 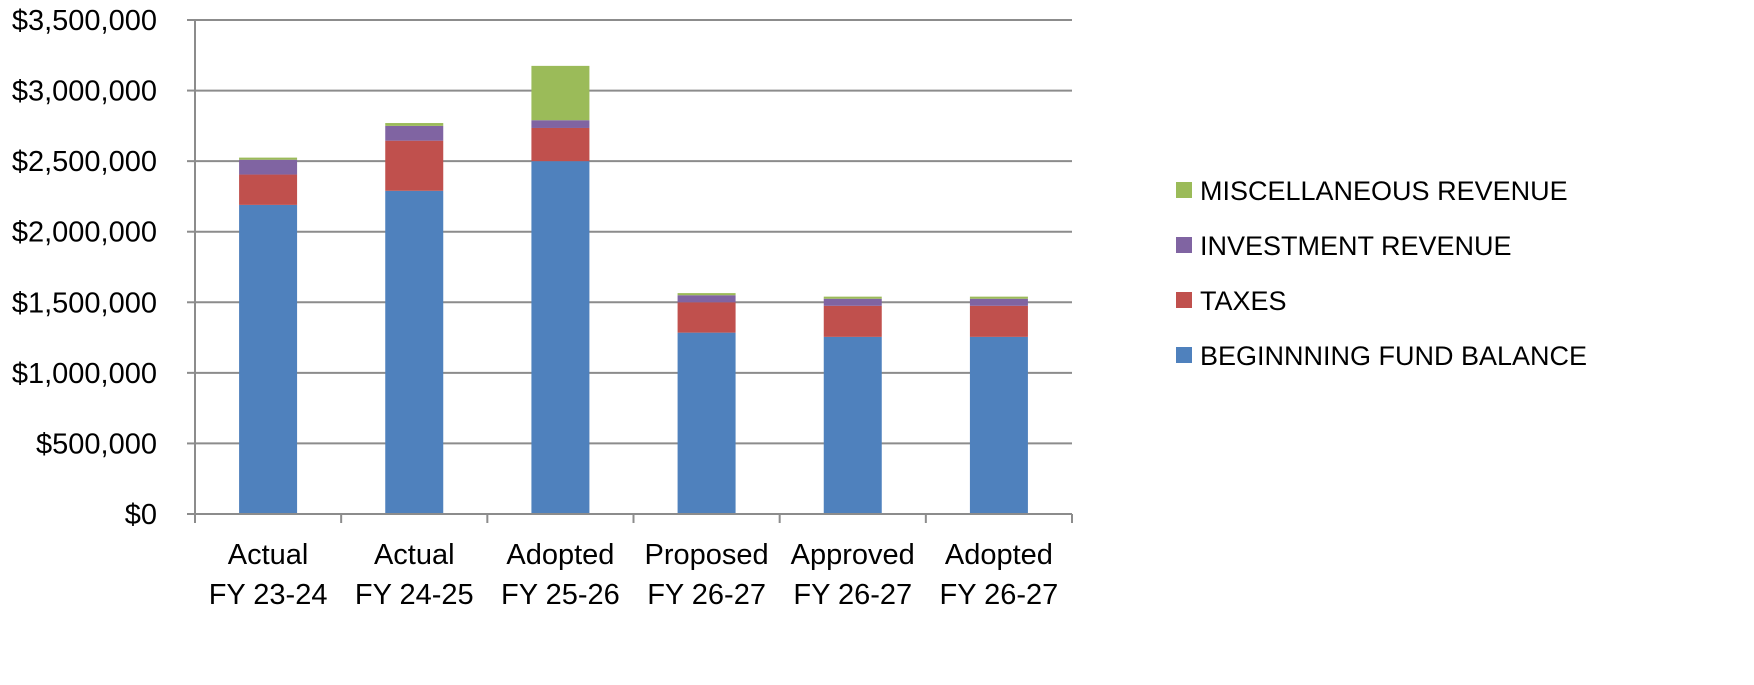 I want to click on y-tick-label: $3,000,000, so click(x=84, y=92).